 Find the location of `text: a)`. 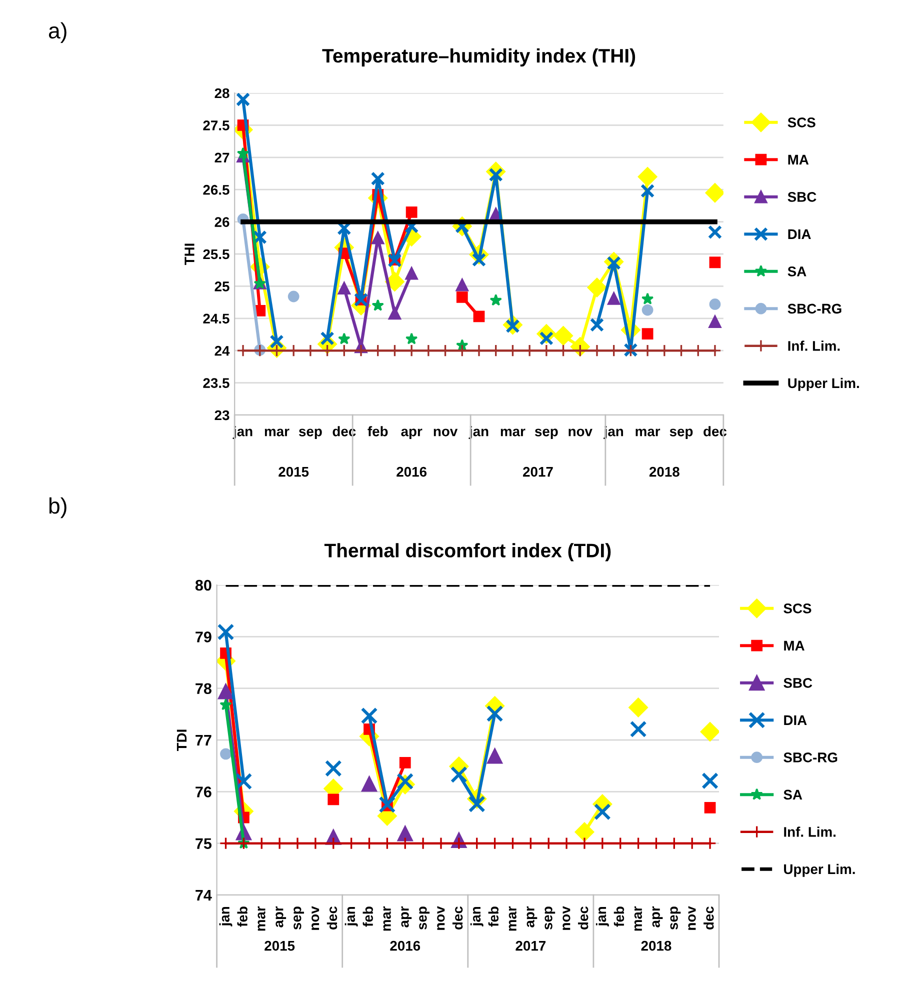

text: a) is located at coordinates (57, 32).